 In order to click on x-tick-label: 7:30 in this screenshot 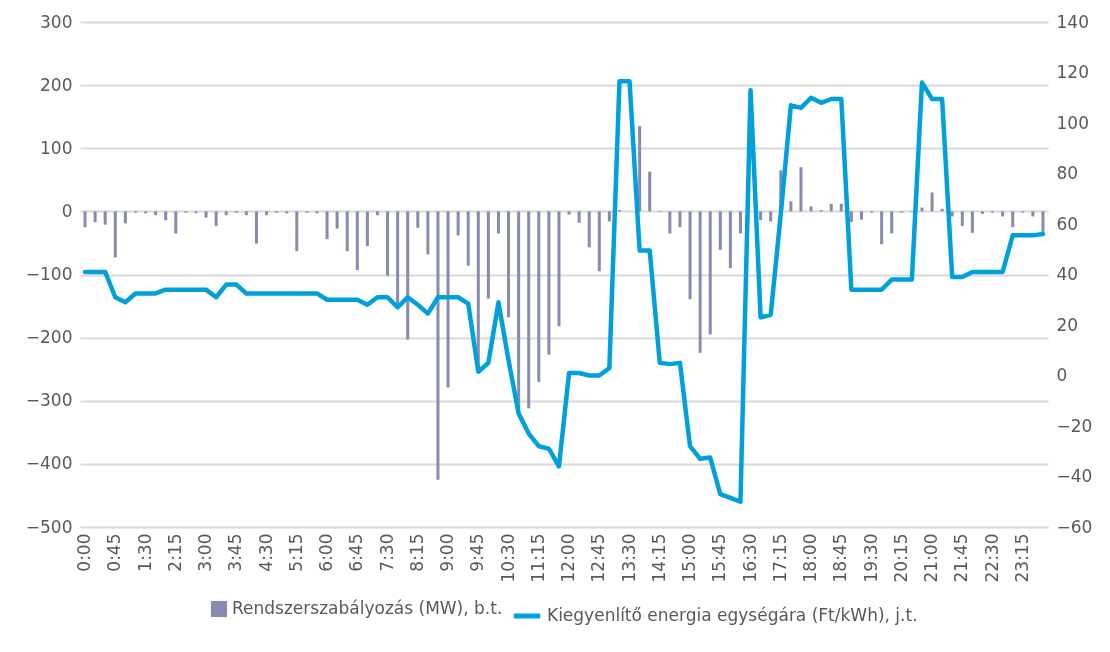, I will do `click(386, 552)`.